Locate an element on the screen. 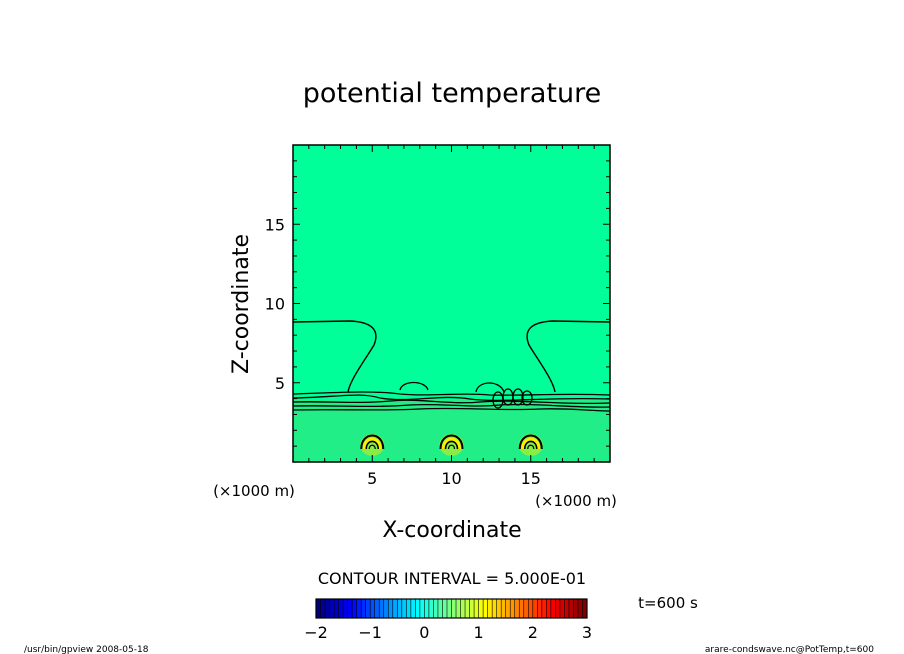 This screenshot has width=904, height=654. colorbar-tick-label: −1 is located at coordinates (370, 632).